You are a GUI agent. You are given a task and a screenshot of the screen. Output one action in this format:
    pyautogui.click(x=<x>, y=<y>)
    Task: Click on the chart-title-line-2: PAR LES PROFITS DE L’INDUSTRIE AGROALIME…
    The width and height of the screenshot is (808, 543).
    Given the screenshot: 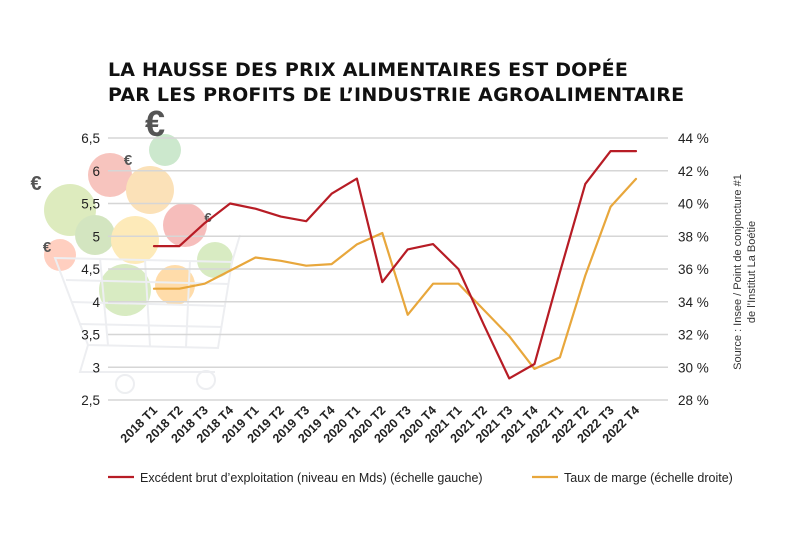 What is the action you would take?
    pyautogui.click(x=396, y=95)
    